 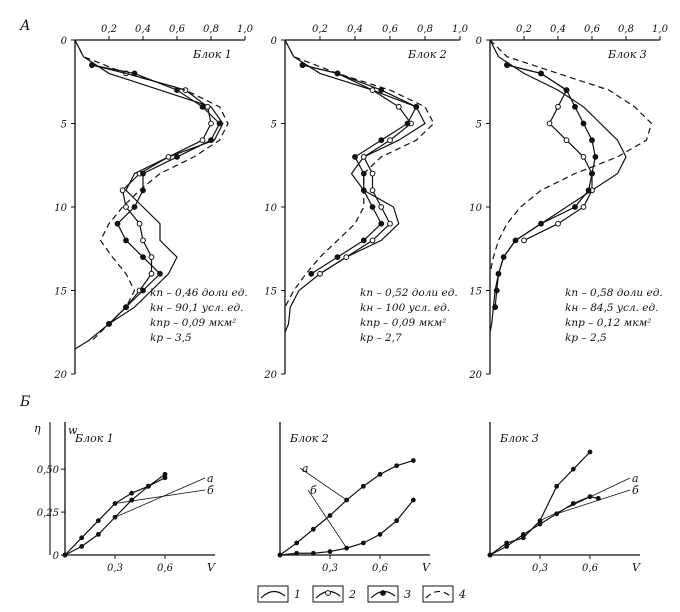 I want to click on stat-line: kр – 3,5, so click(x=171, y=338).